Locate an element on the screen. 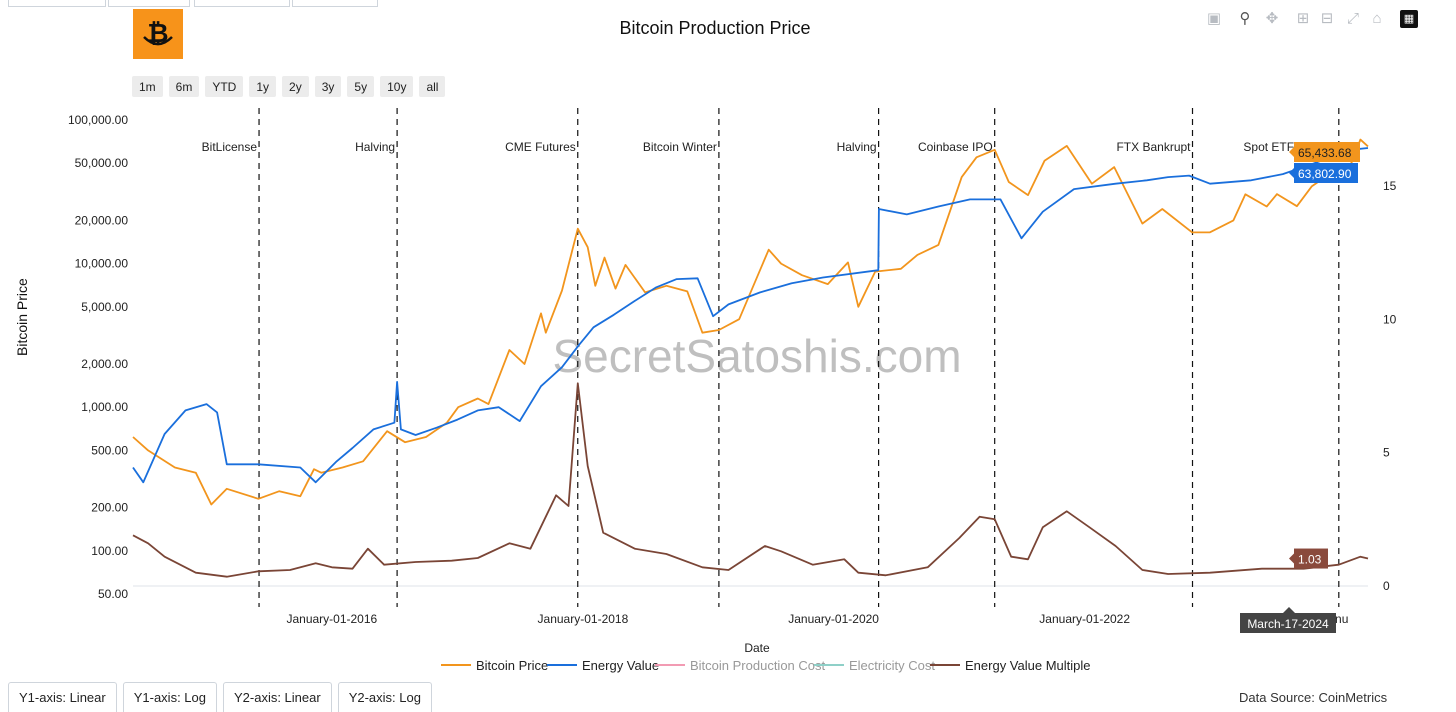  home-icon: ⌂ is located at coordinates (1377, 18).